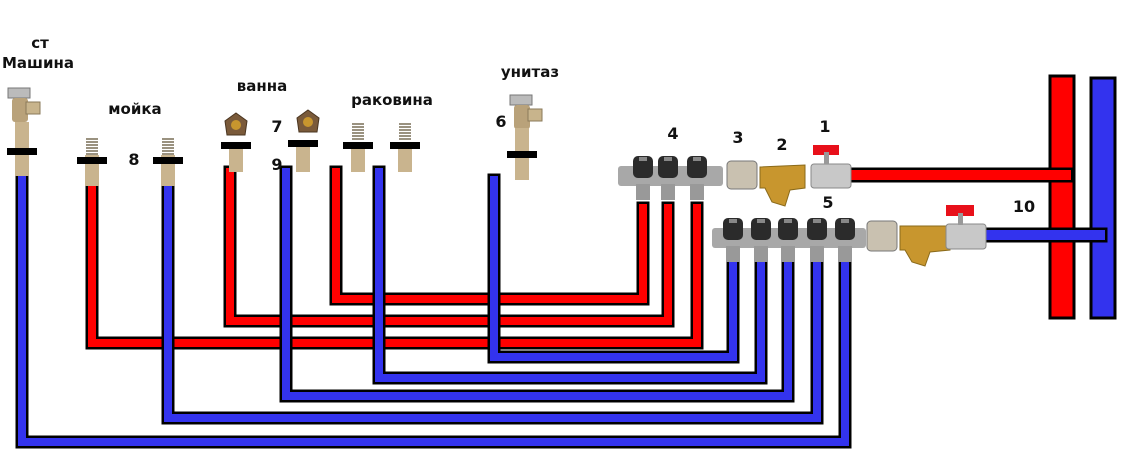  I want to click on label-kitchen-sink: мойка, so click(134, 109).